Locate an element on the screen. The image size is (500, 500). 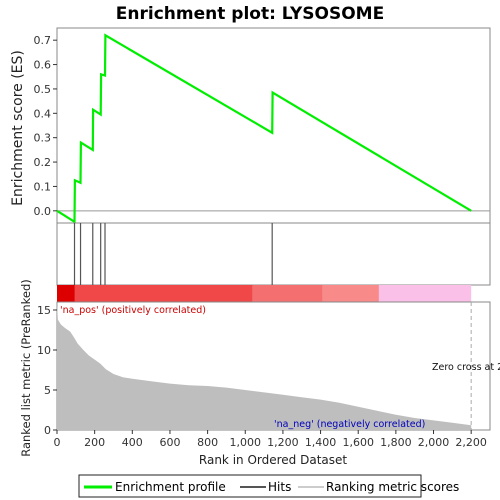
es-y-tick-label: 0.5 is located at coordinates (43, 89).